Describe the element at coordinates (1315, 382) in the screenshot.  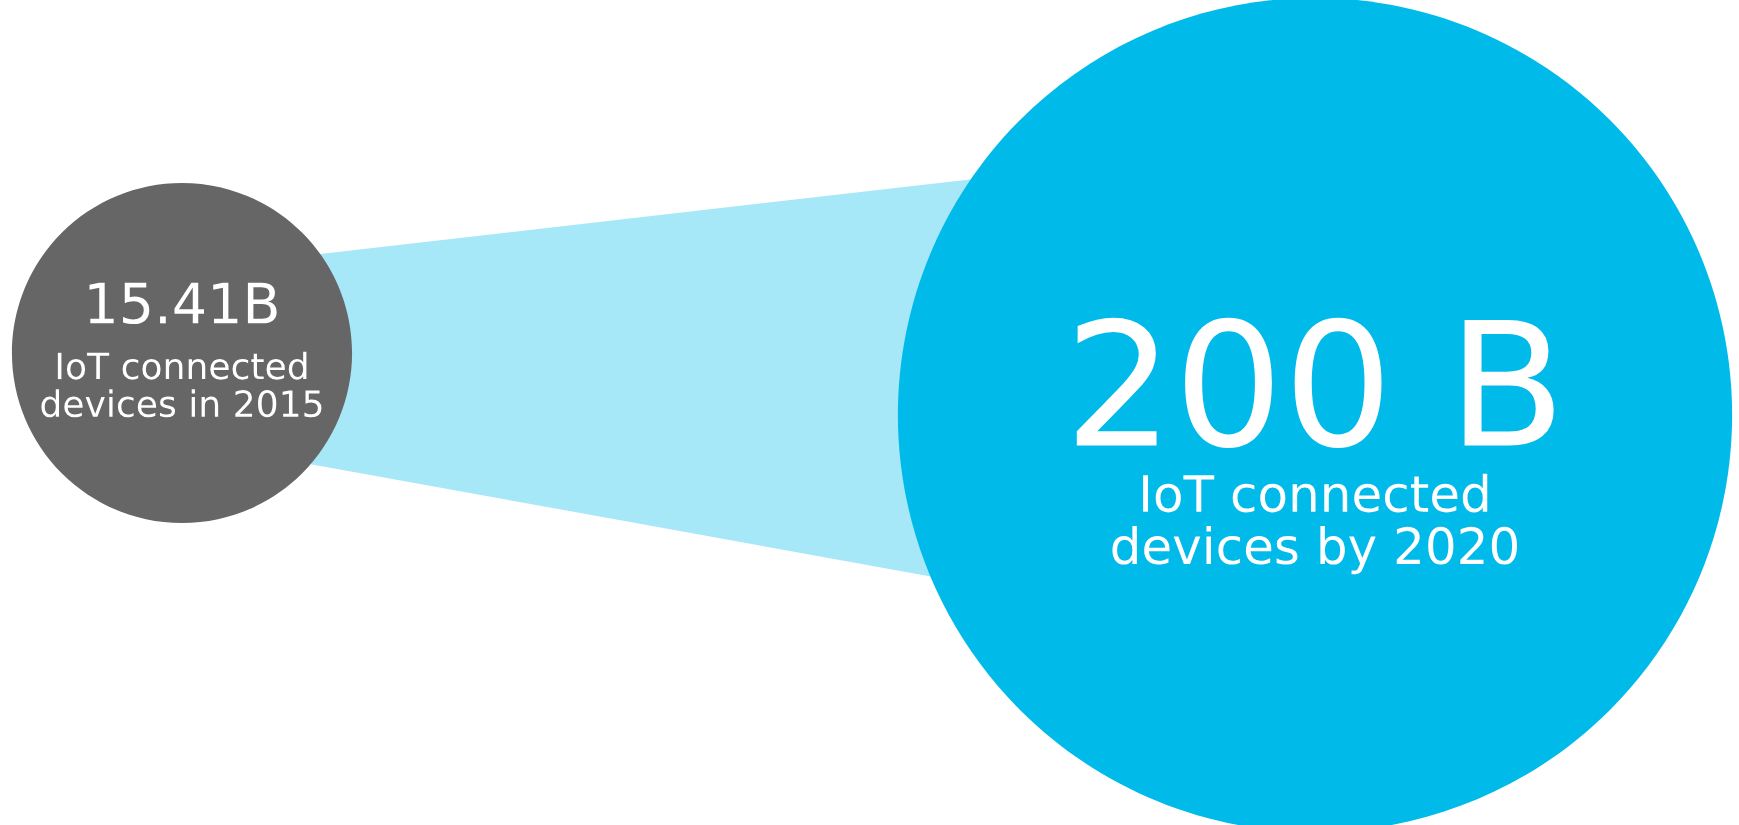
I see `data-label: 200 B` at that location.